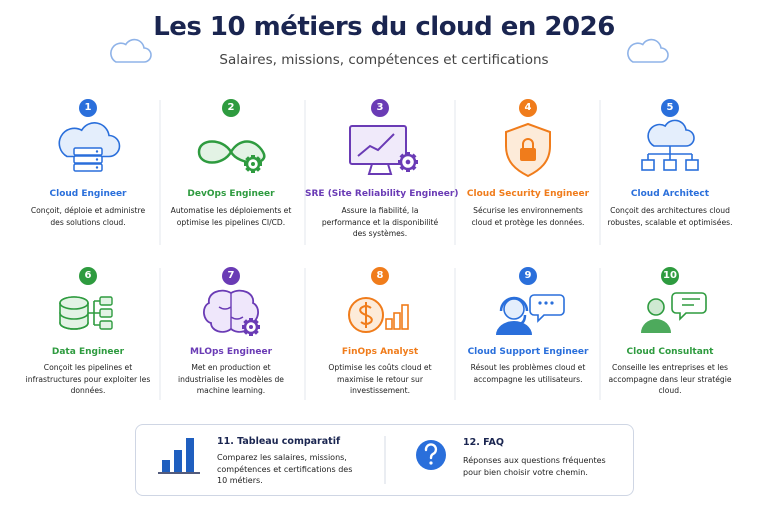  I want to click on lock, so click(528, 154).